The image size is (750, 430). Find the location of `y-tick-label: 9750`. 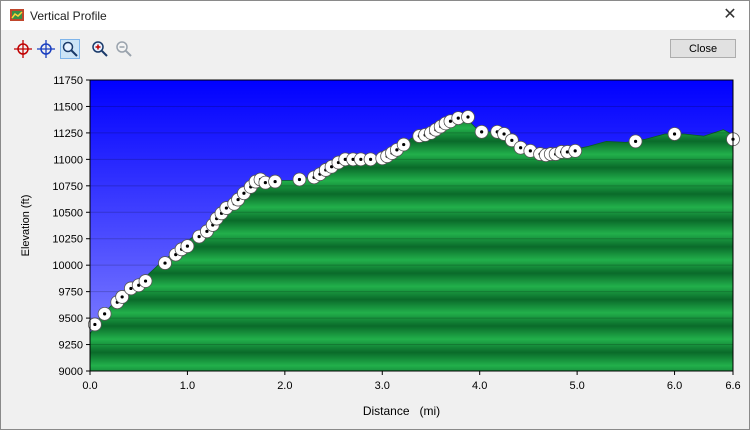

y-tick-label: 9750 is located at coordinates (71, 293).